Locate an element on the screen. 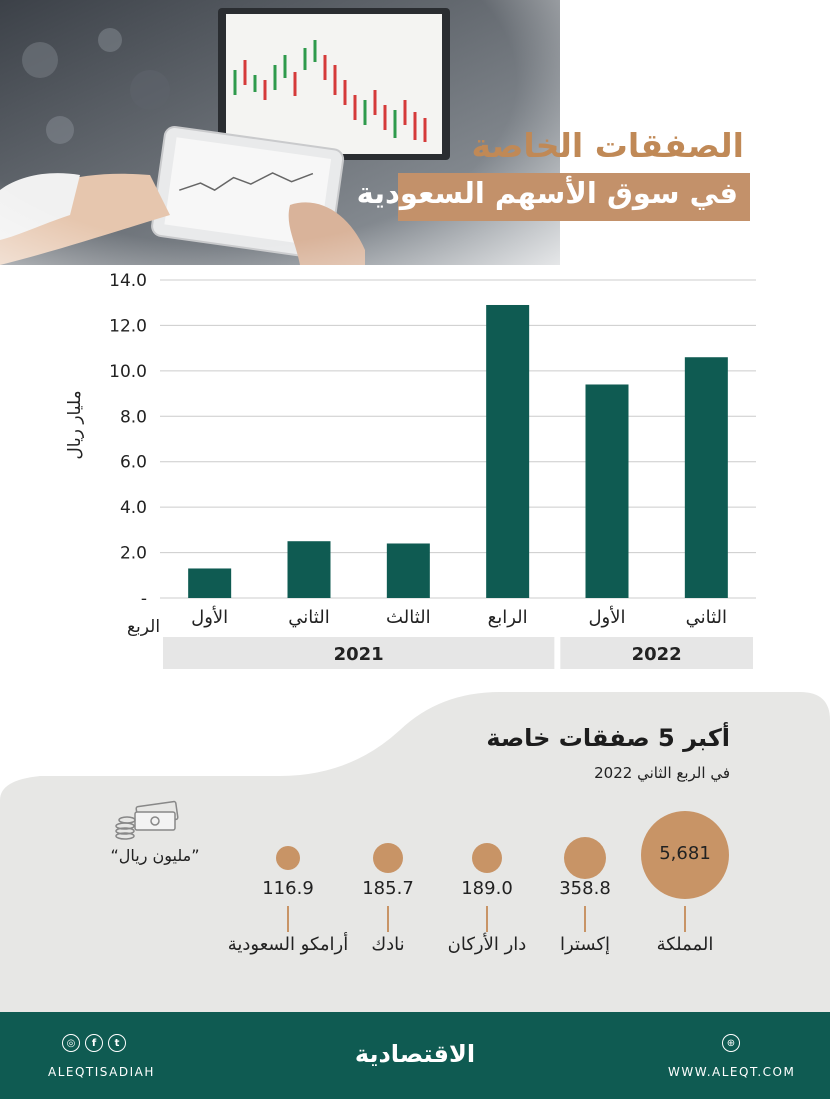 The height and width of the screenshot is (1099, 830). social-handle: ALEQTISADIAH is located at coordinates (101, 1072).